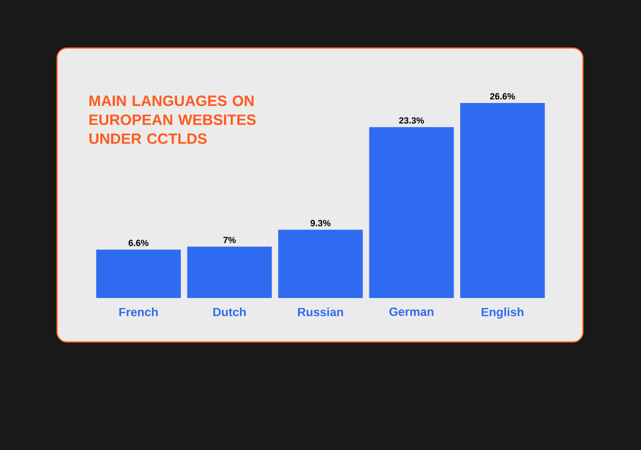 Image resolution: width=641 pixels, height=450 pixels. What do you see at coordinates (229, 312) in the screenshot?
I see `x-tick-label: Dutch` at bounding box center [229, 312].